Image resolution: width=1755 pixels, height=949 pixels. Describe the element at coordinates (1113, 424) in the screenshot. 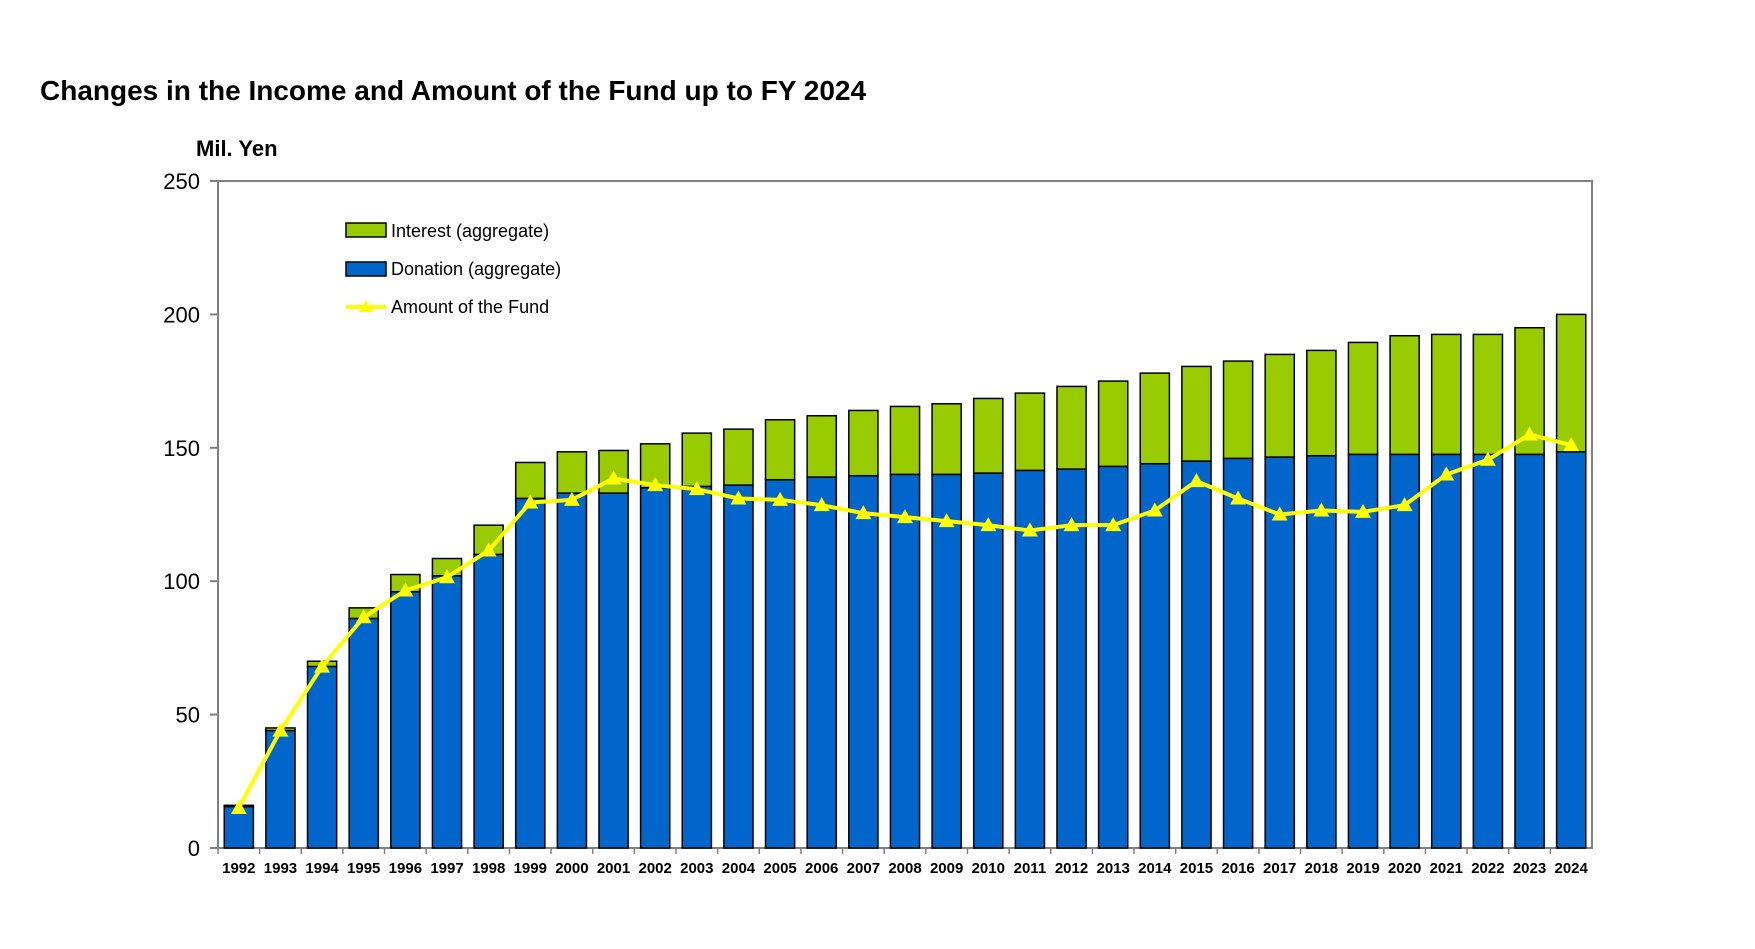

I see `bar-interest-2013` at that location.